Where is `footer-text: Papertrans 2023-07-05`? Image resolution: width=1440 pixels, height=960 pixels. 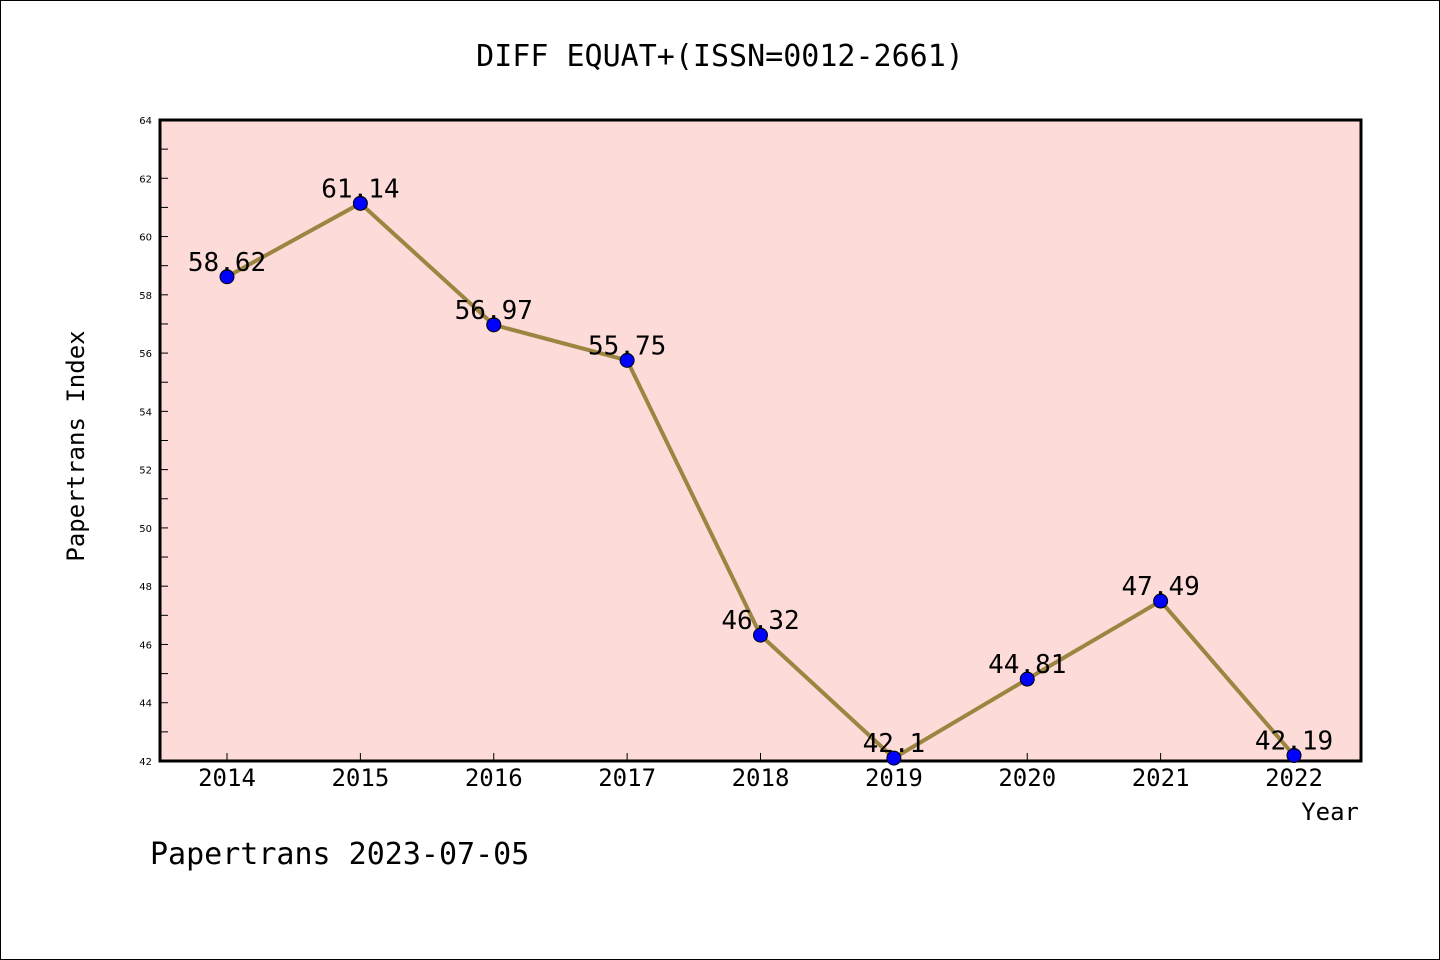
footer-text: Papertrans 2023-07-05 is located at coordinates (339, 854).